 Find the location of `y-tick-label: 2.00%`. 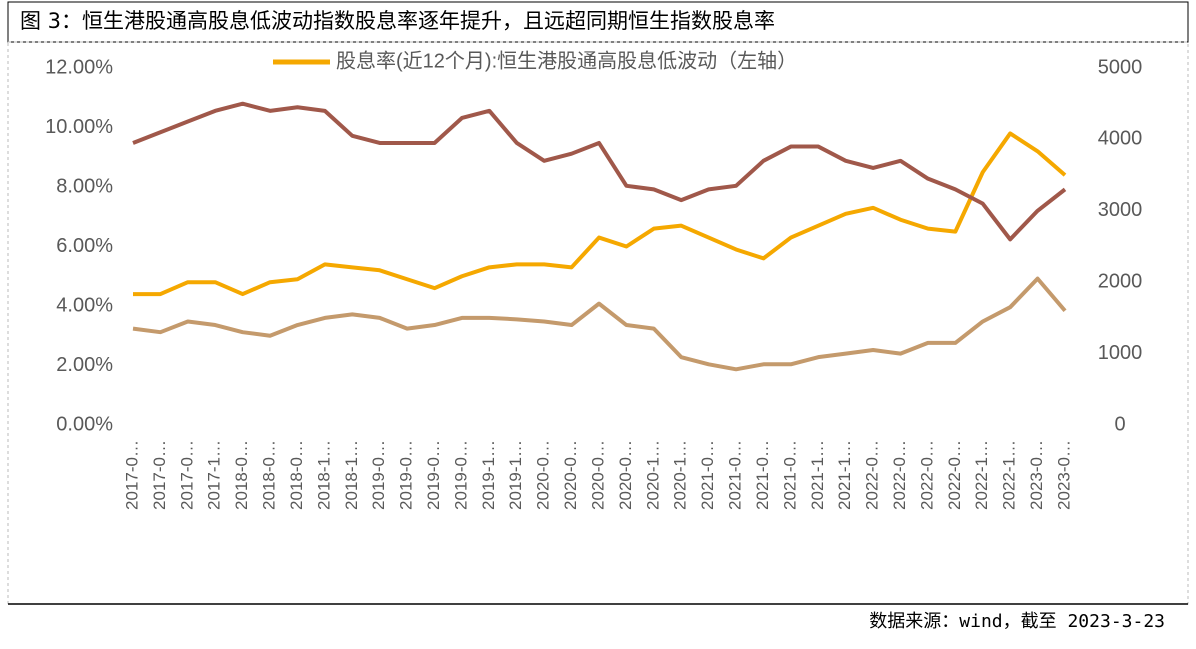

y-tick-label: 2.00% is located at coordinates (84, 365).